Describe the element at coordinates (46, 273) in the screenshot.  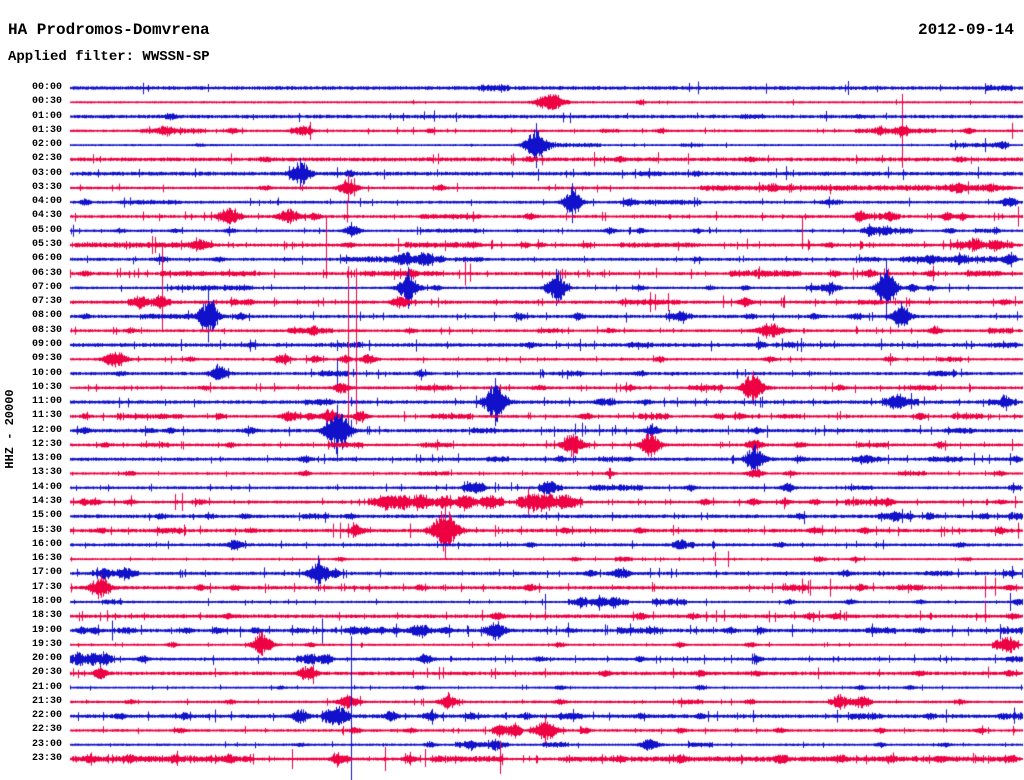
I see `row-time-label: 06:30` at that location.